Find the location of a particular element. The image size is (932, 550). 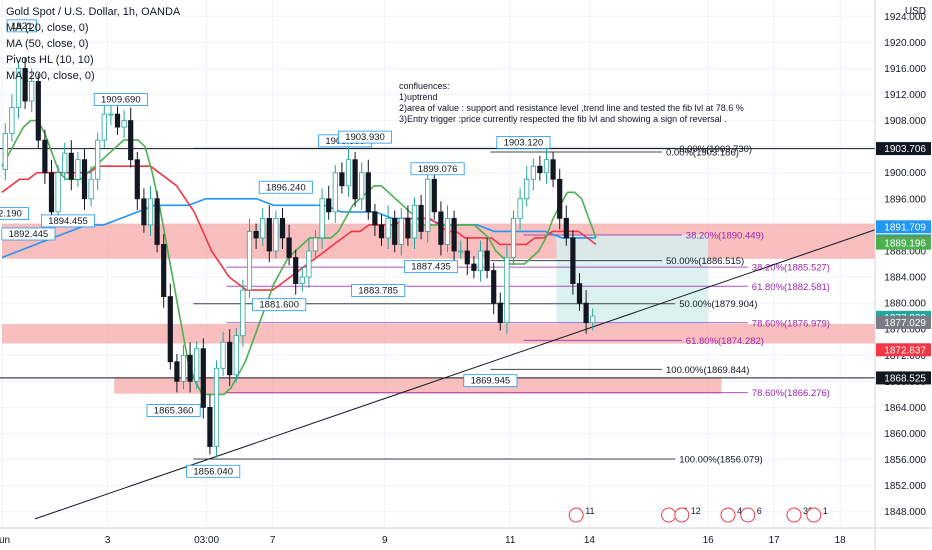

indicator-pivots: Pivots HL (10, 10) is located at coordinates (50, 60).